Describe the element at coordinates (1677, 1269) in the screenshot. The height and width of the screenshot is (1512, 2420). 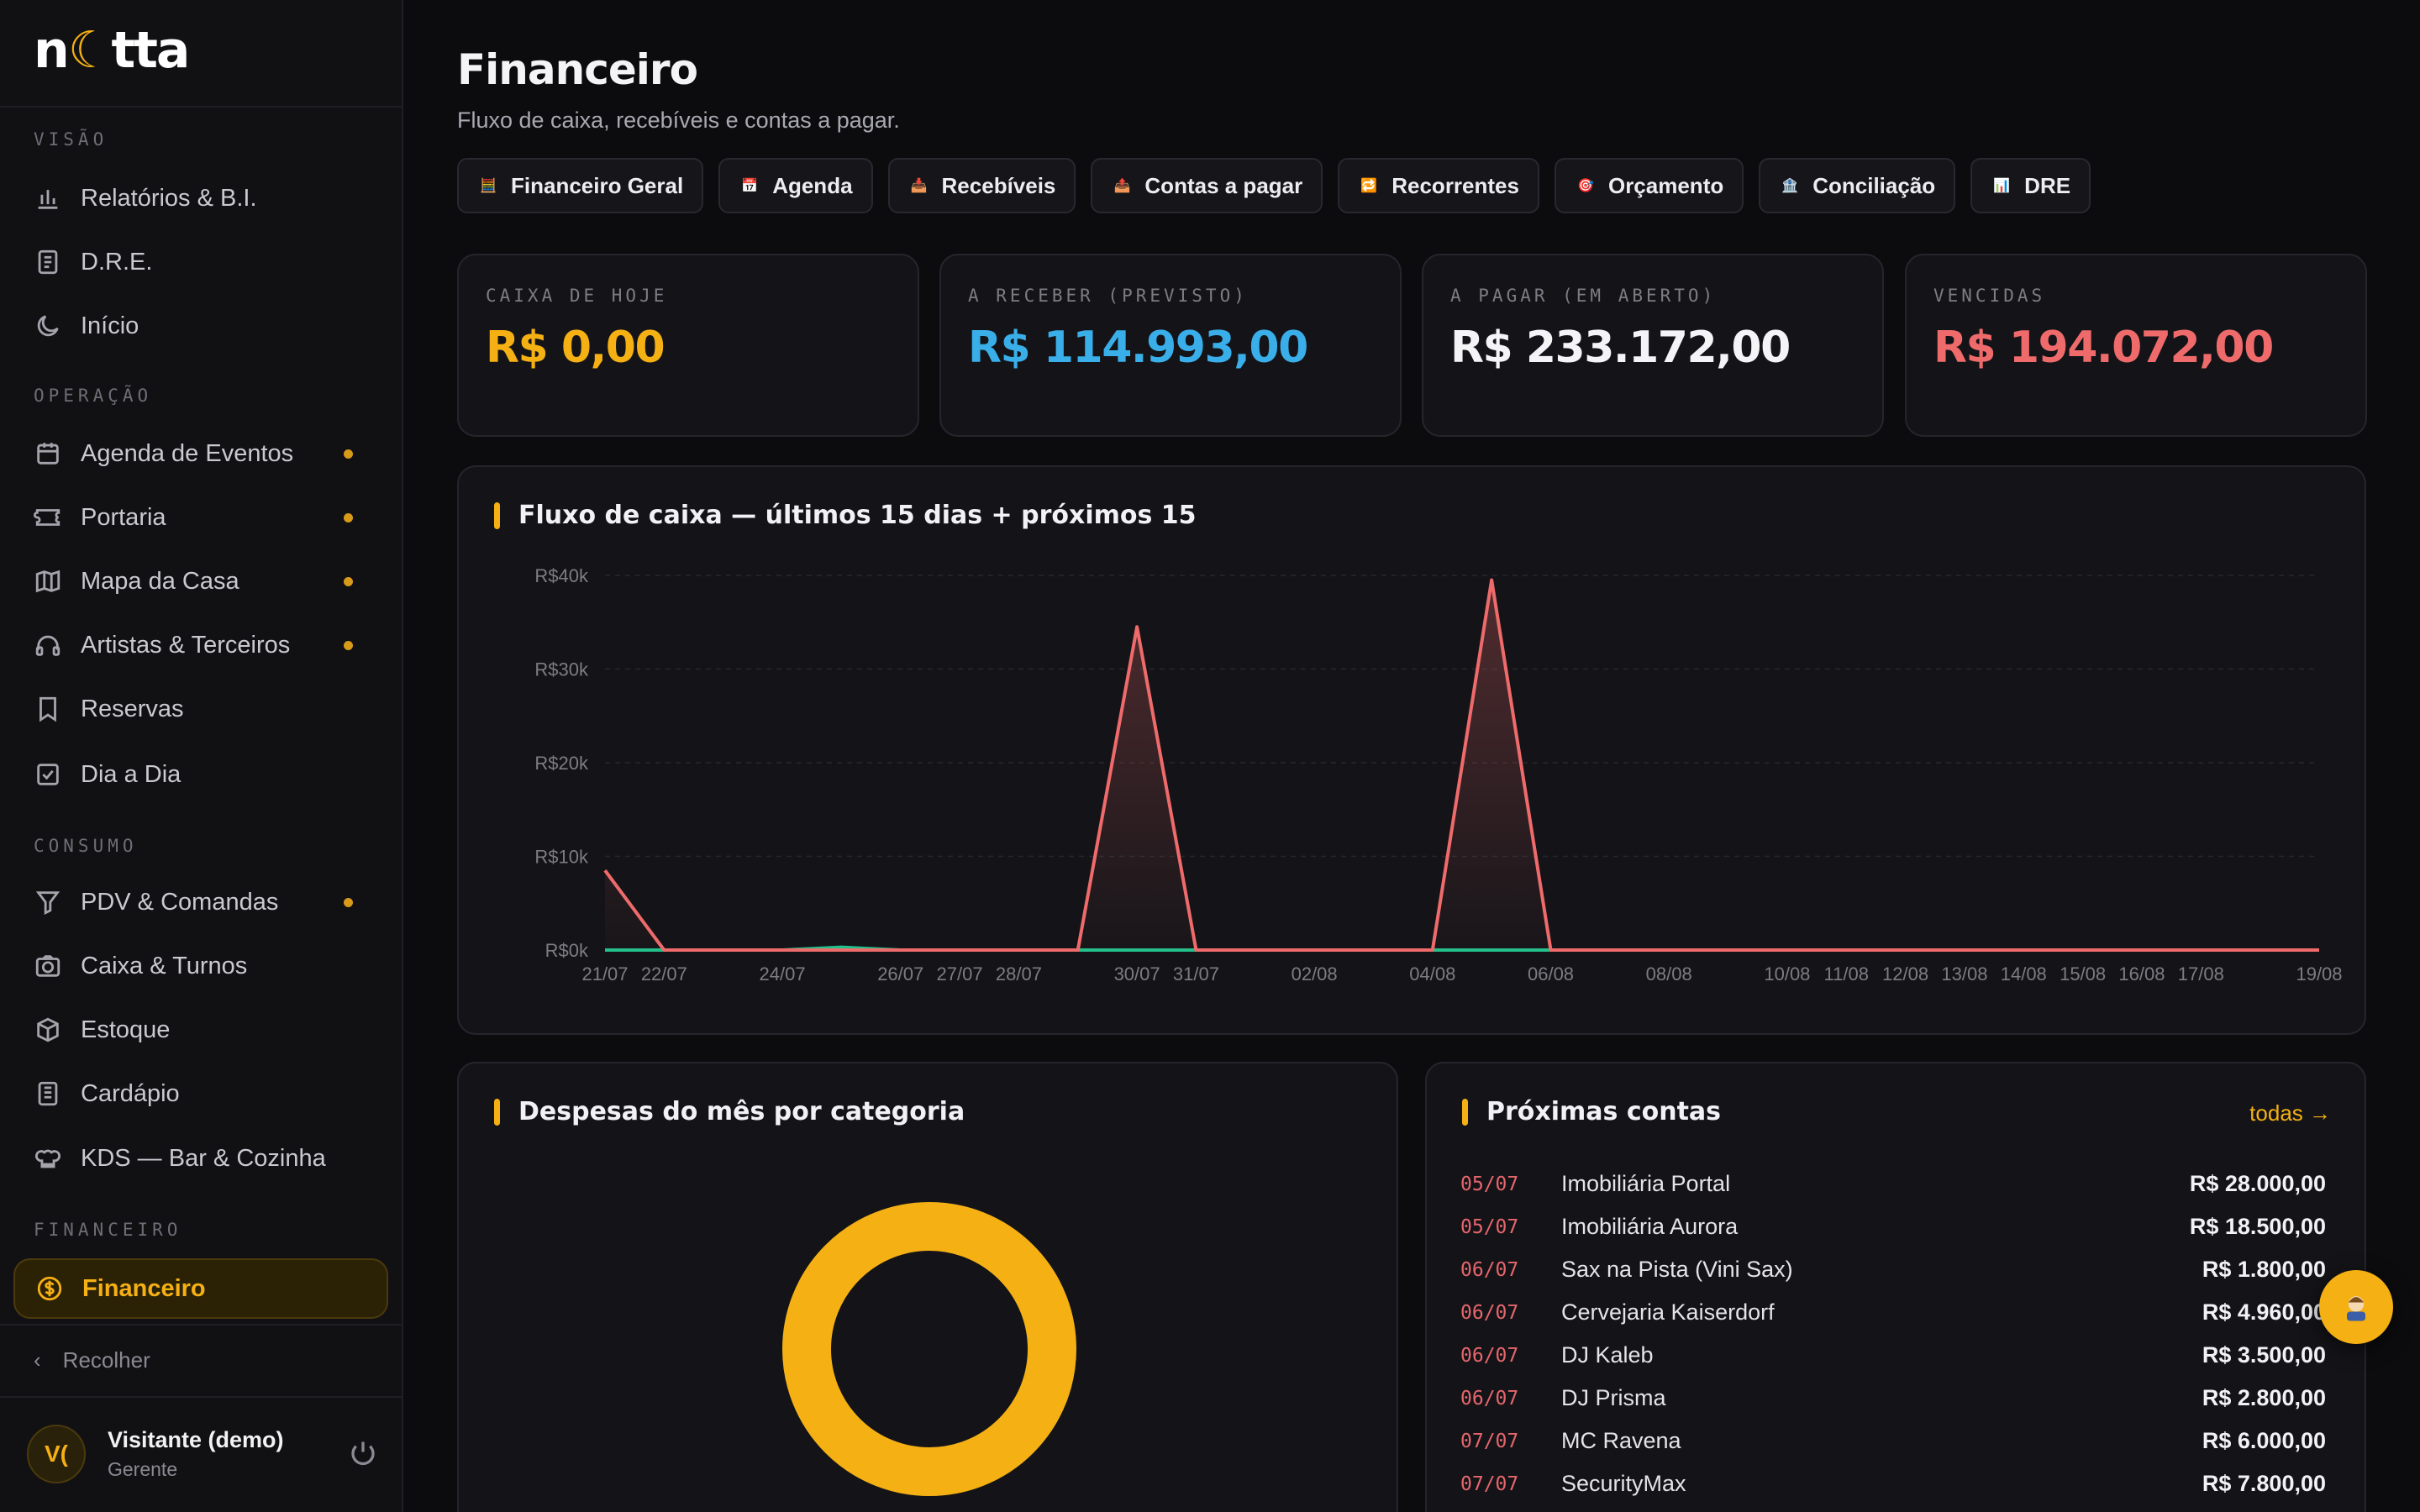
I see `bill-name: Sax na Pista (Vini Sax)` at that location.